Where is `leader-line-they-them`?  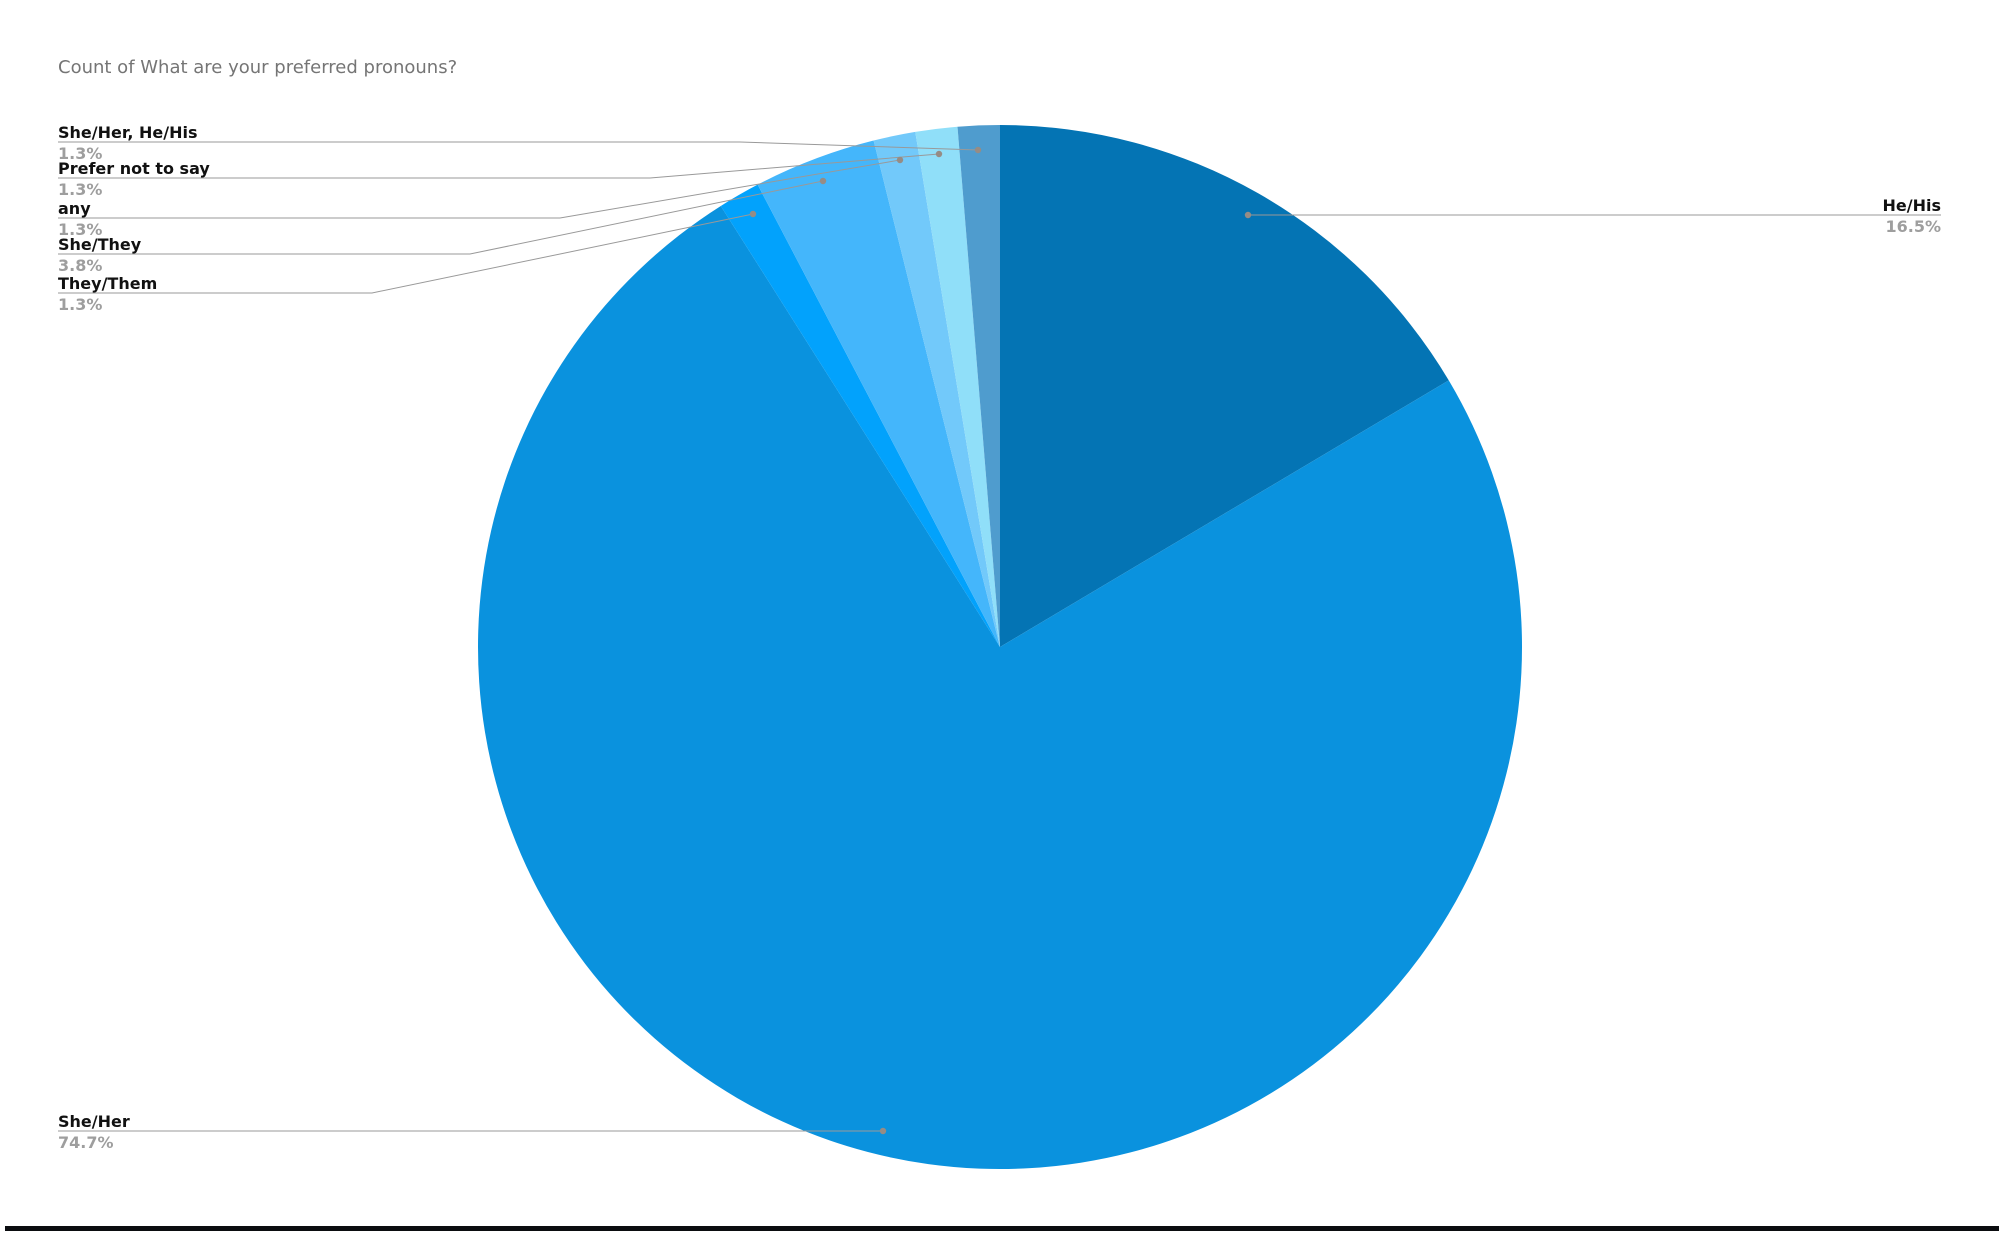
leader-line-they-them is located at coordinates (406, 253).